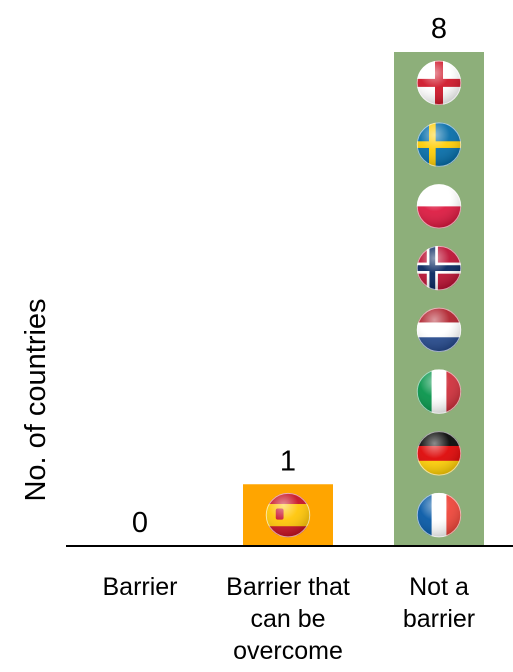  I want to click on netherlands-flag-icon, so click(439, 330).